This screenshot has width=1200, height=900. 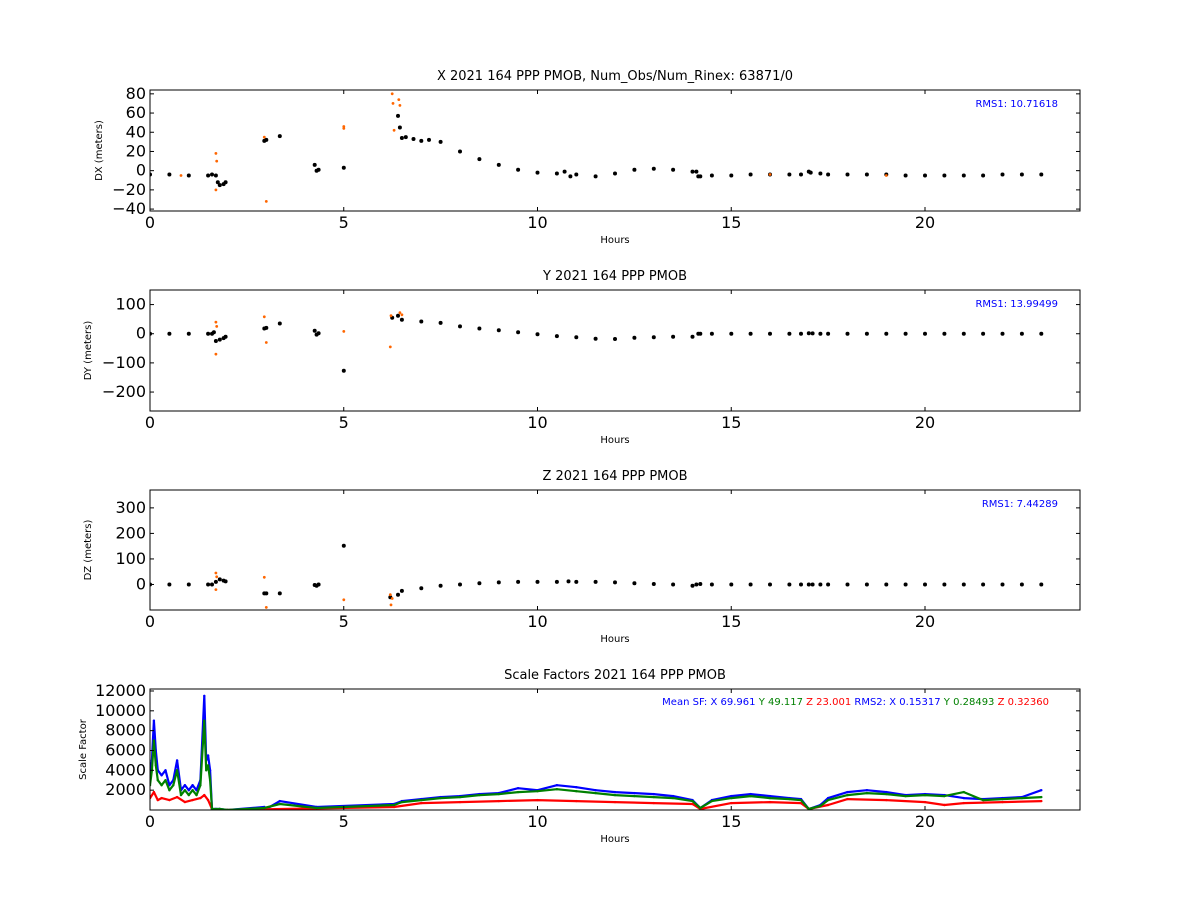 I want to click on y-axis-label: DZ (meters), so click(x=88, y=549).